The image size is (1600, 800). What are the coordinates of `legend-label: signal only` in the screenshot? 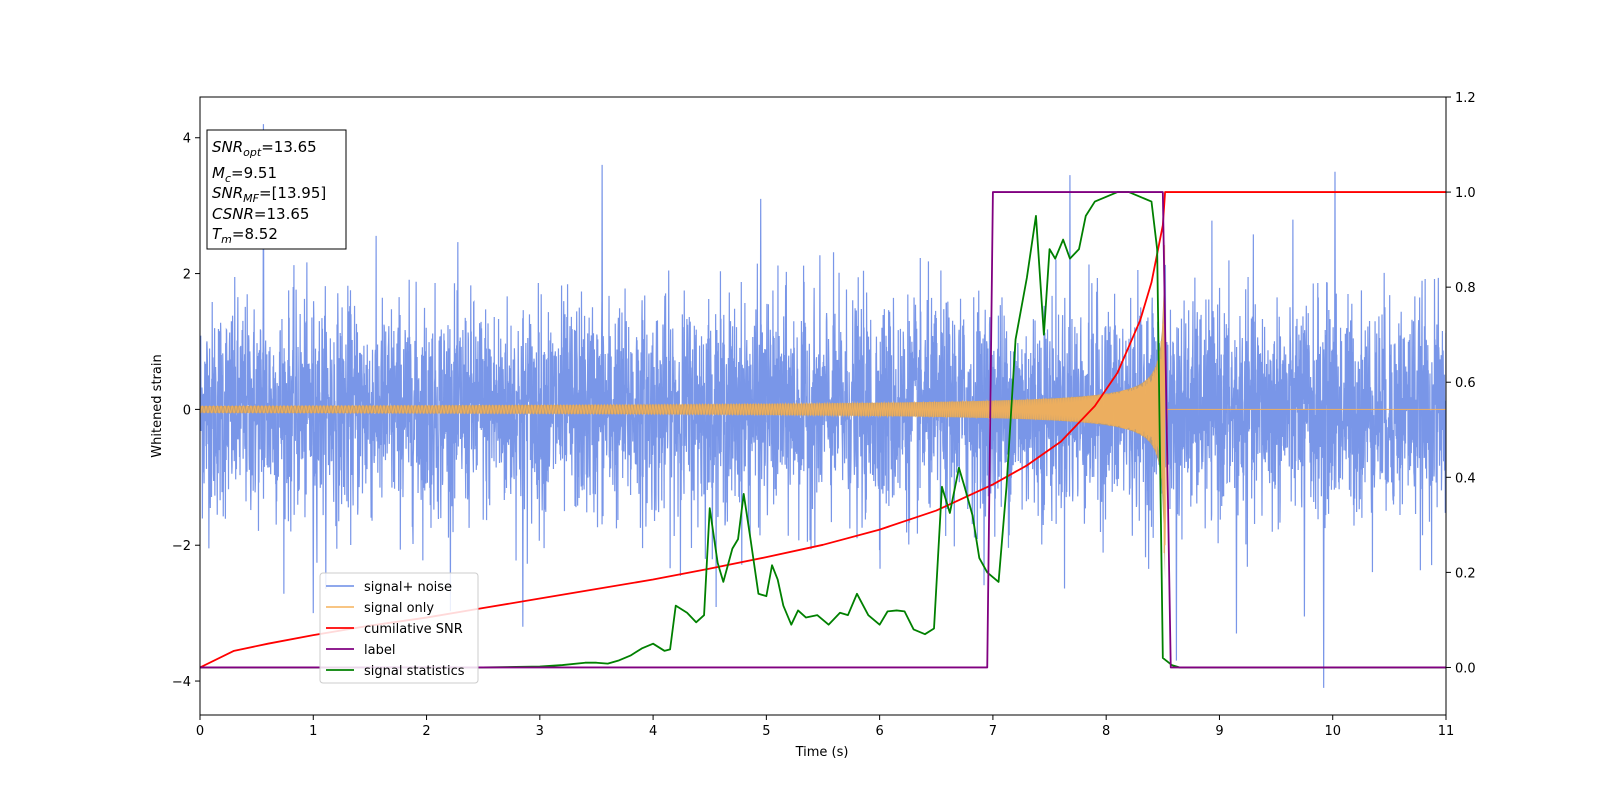 It's located at (399, 608).